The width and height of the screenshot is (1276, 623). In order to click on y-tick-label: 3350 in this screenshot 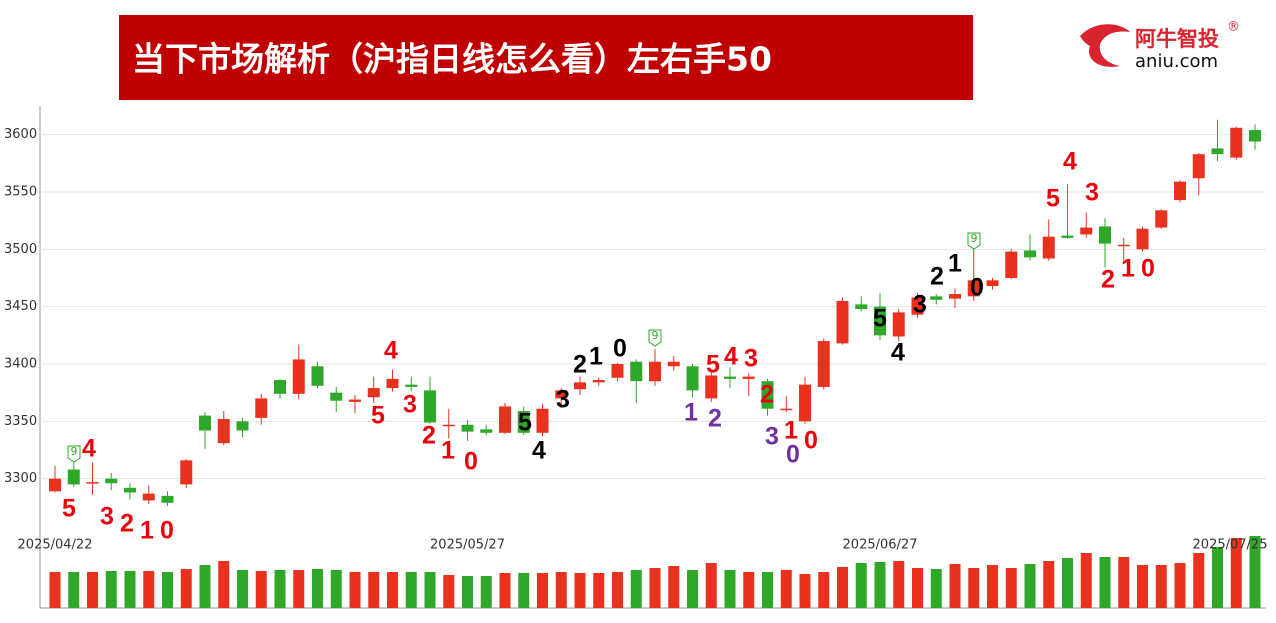, I will do `click(20, 421)`.